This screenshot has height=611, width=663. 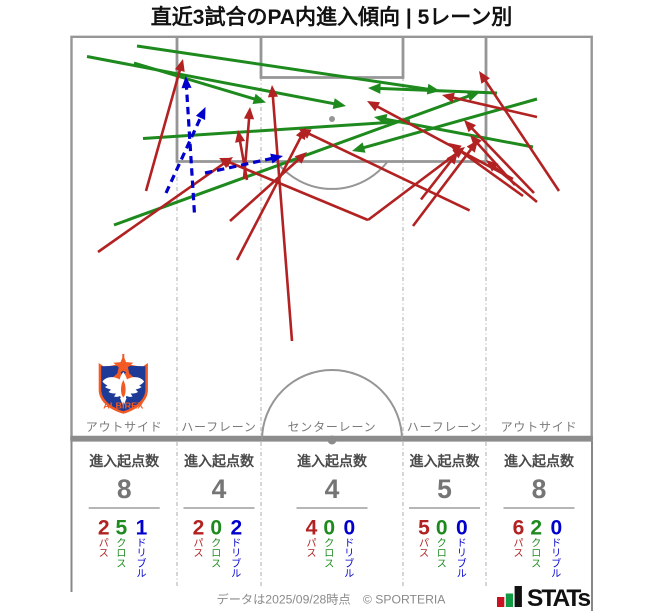 What do you see at coordinates (123, 406) in the screenshot?
I see `svg-text: ALBIREX` at bounding box center [123, 406].